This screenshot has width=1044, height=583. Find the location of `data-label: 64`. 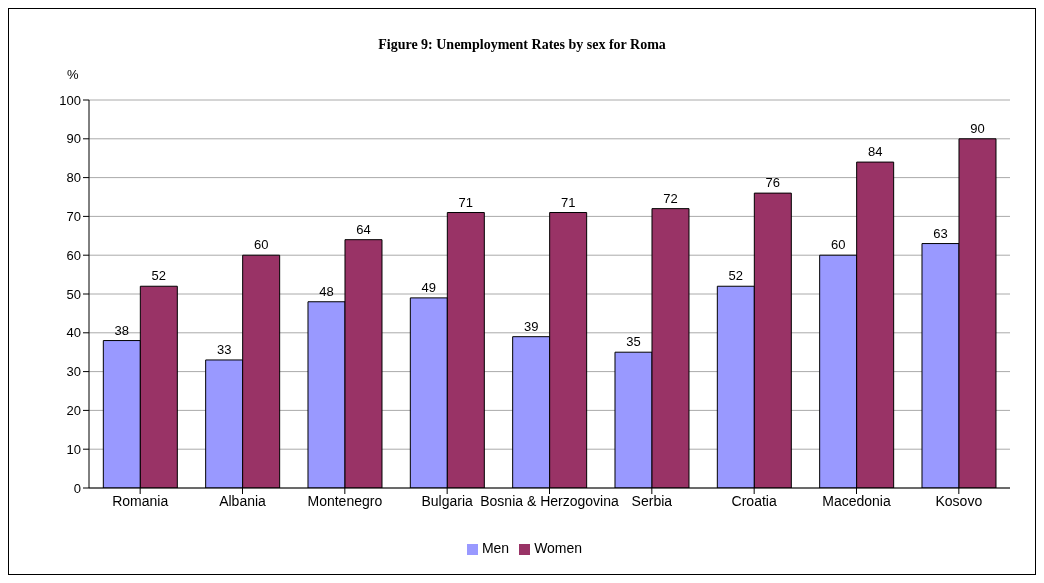

data-label: 64 is located at coordinates (363, 229).